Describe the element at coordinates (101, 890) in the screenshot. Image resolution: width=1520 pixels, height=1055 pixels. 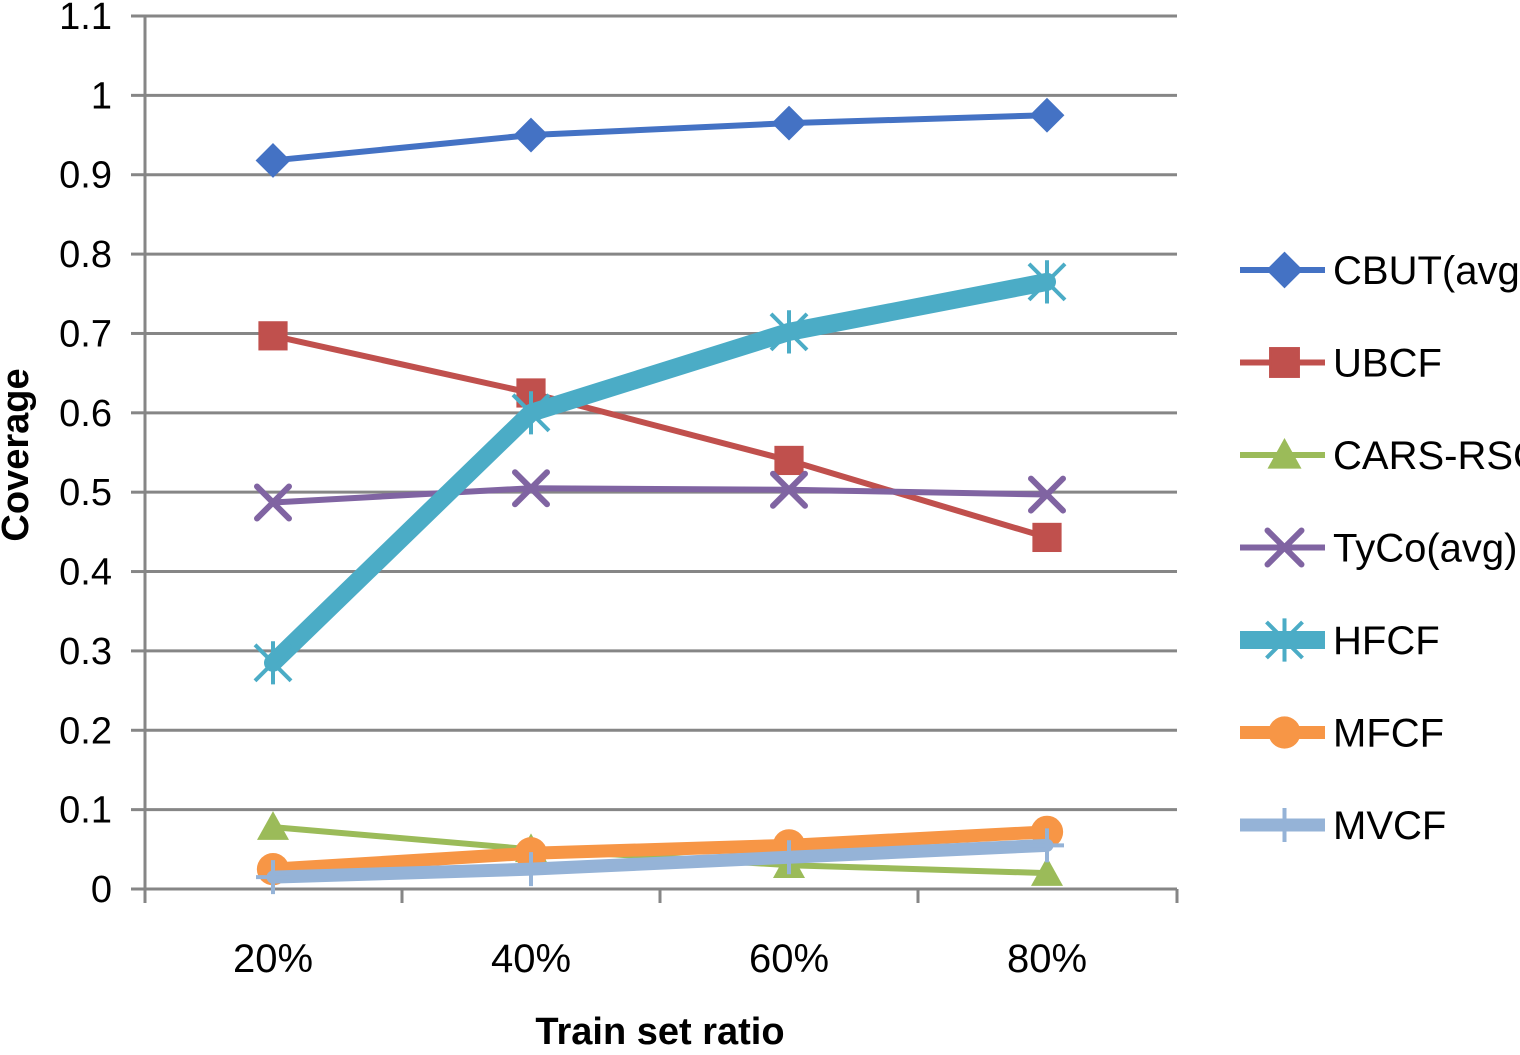
I see `y-tick-label: 0` at that location.